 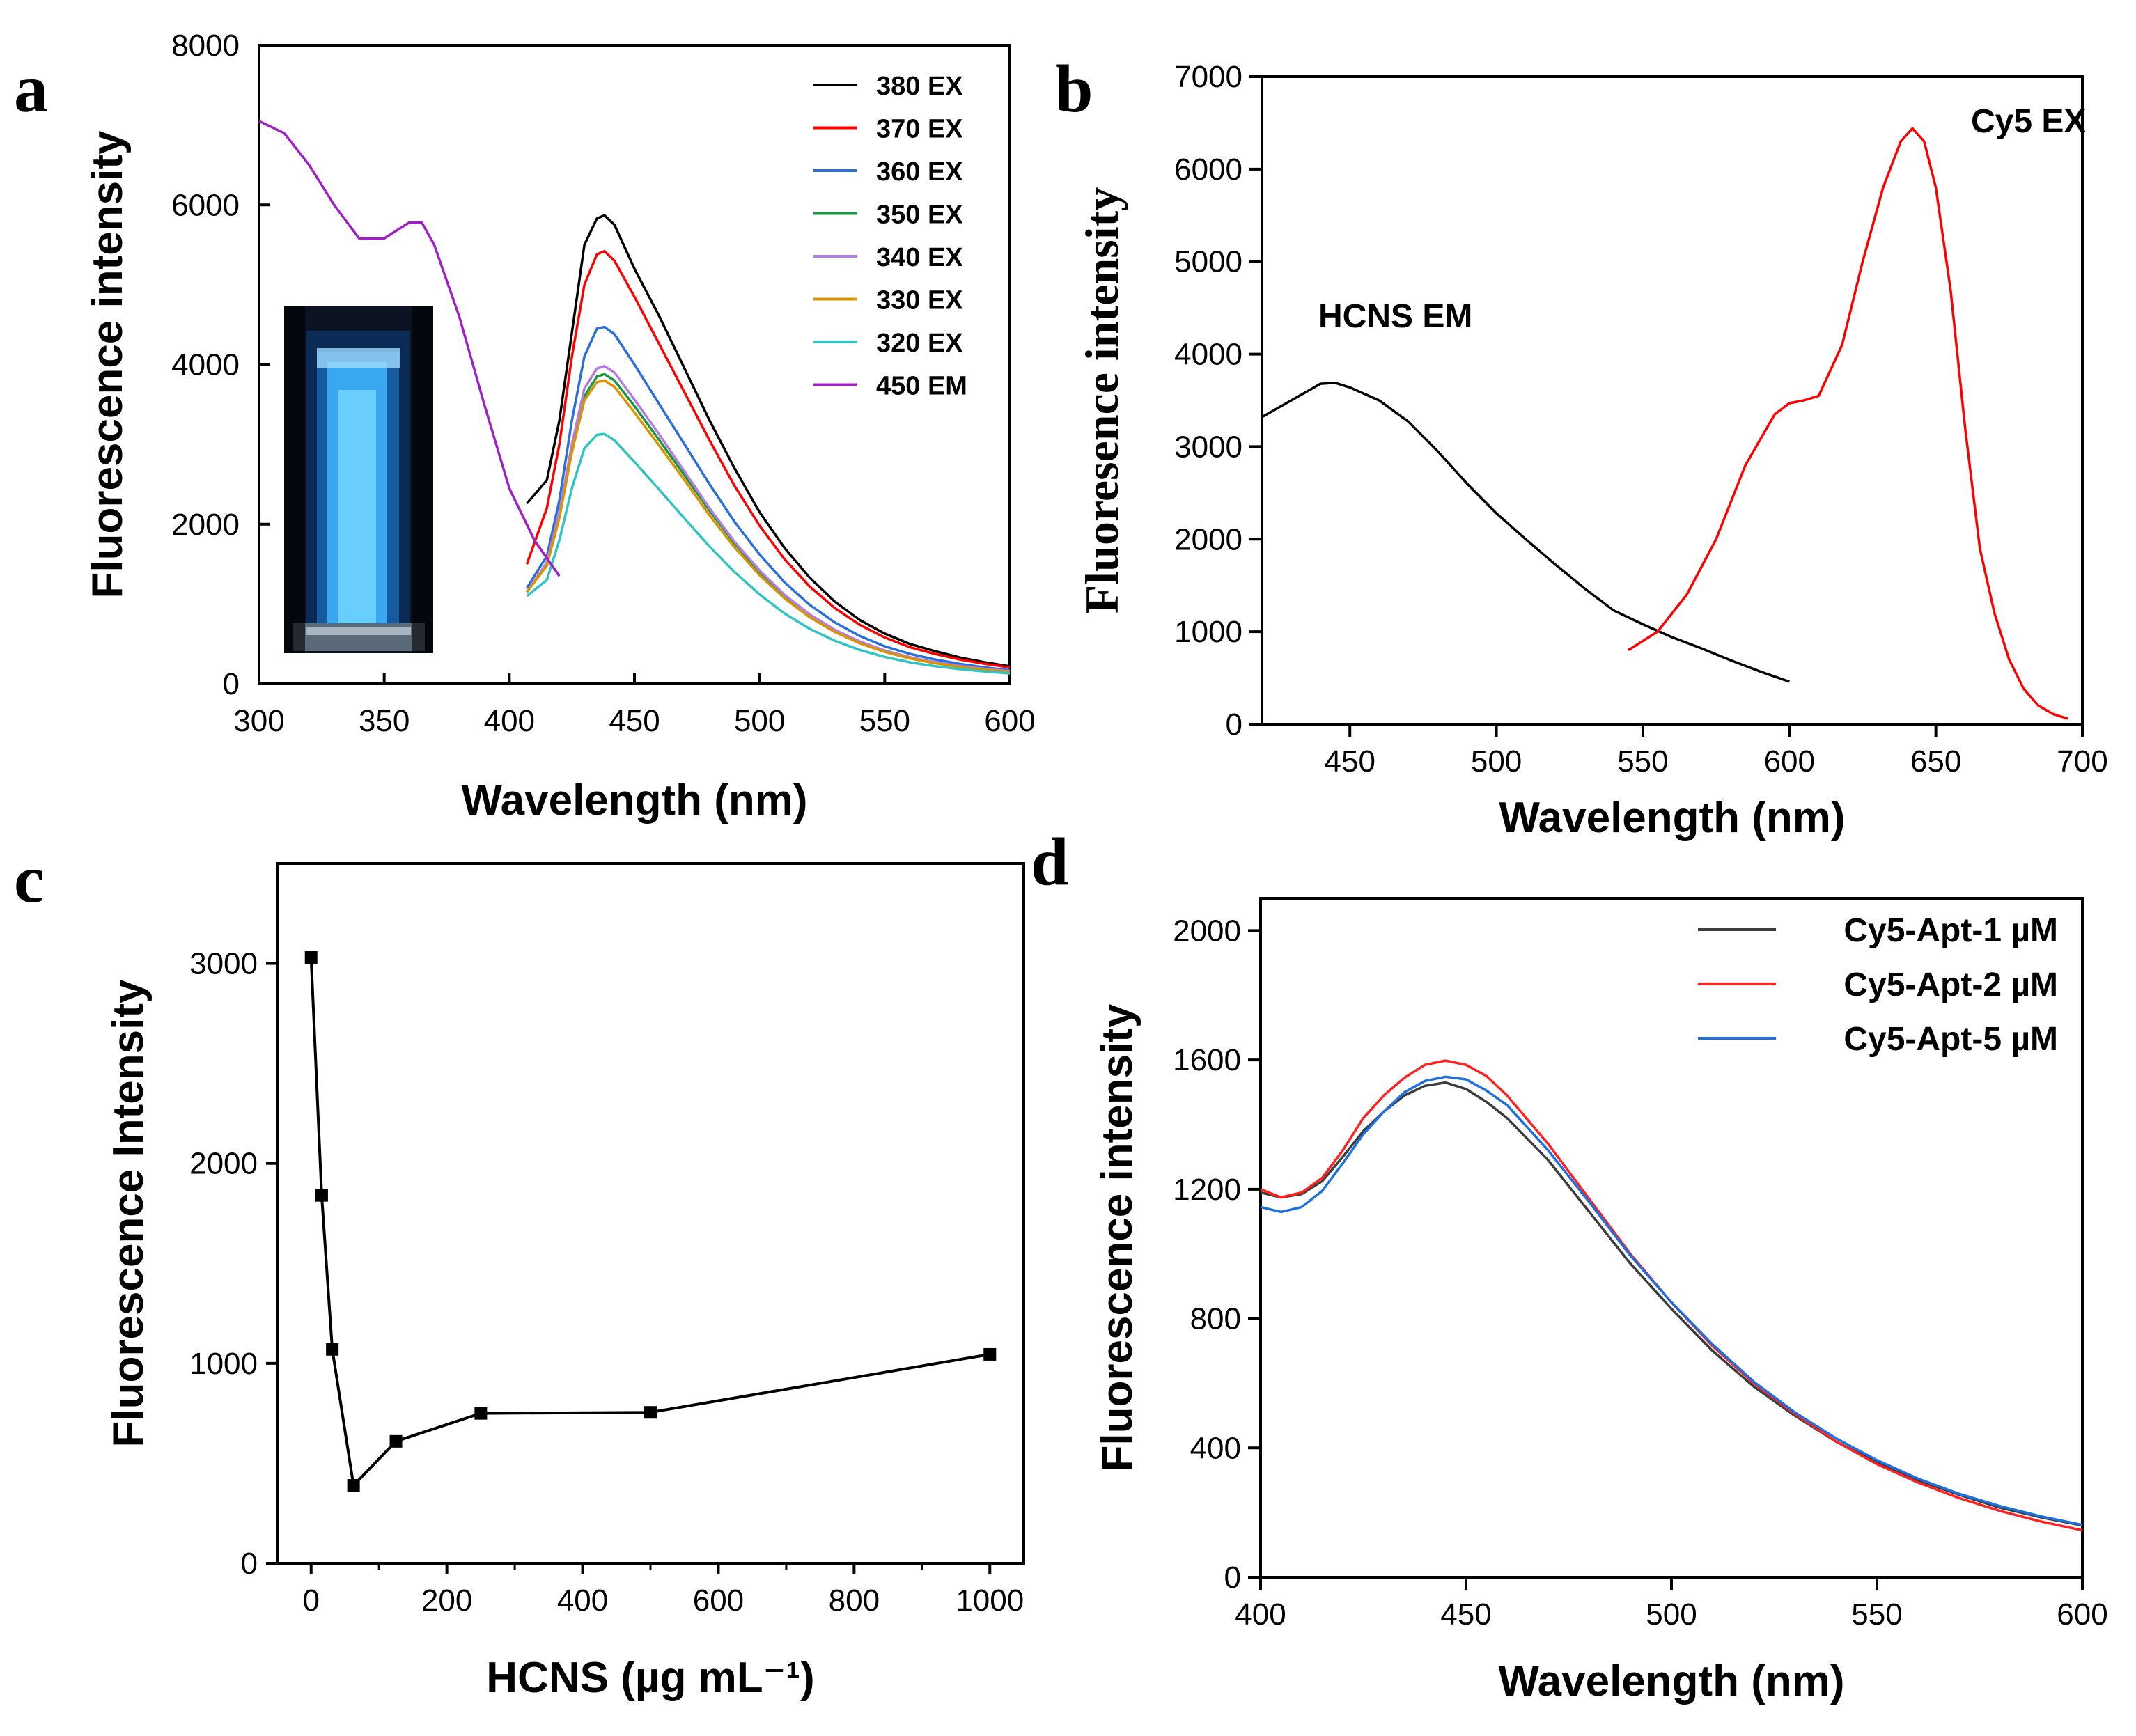 I want to click on series-line-360-ex, so click(x=769, y=498).